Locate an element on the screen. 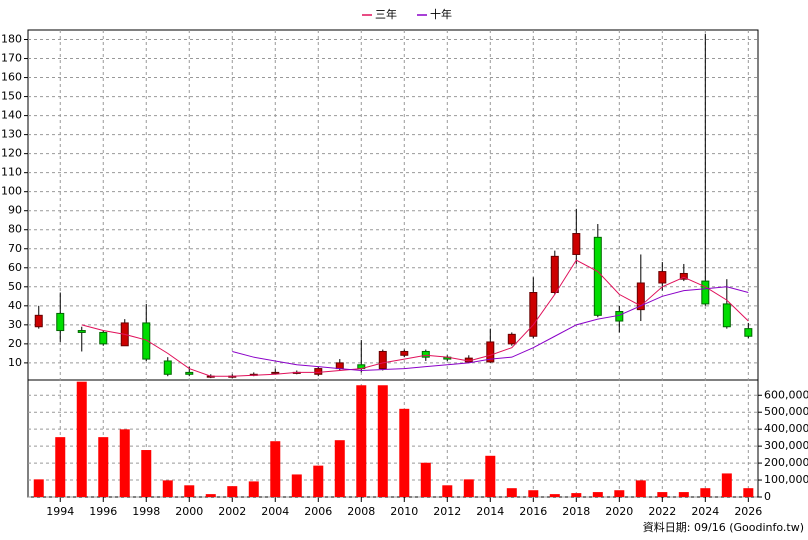 This screenshot has width=808, height=540. y-tick-label: 110 is located at coordinates (11, 172).